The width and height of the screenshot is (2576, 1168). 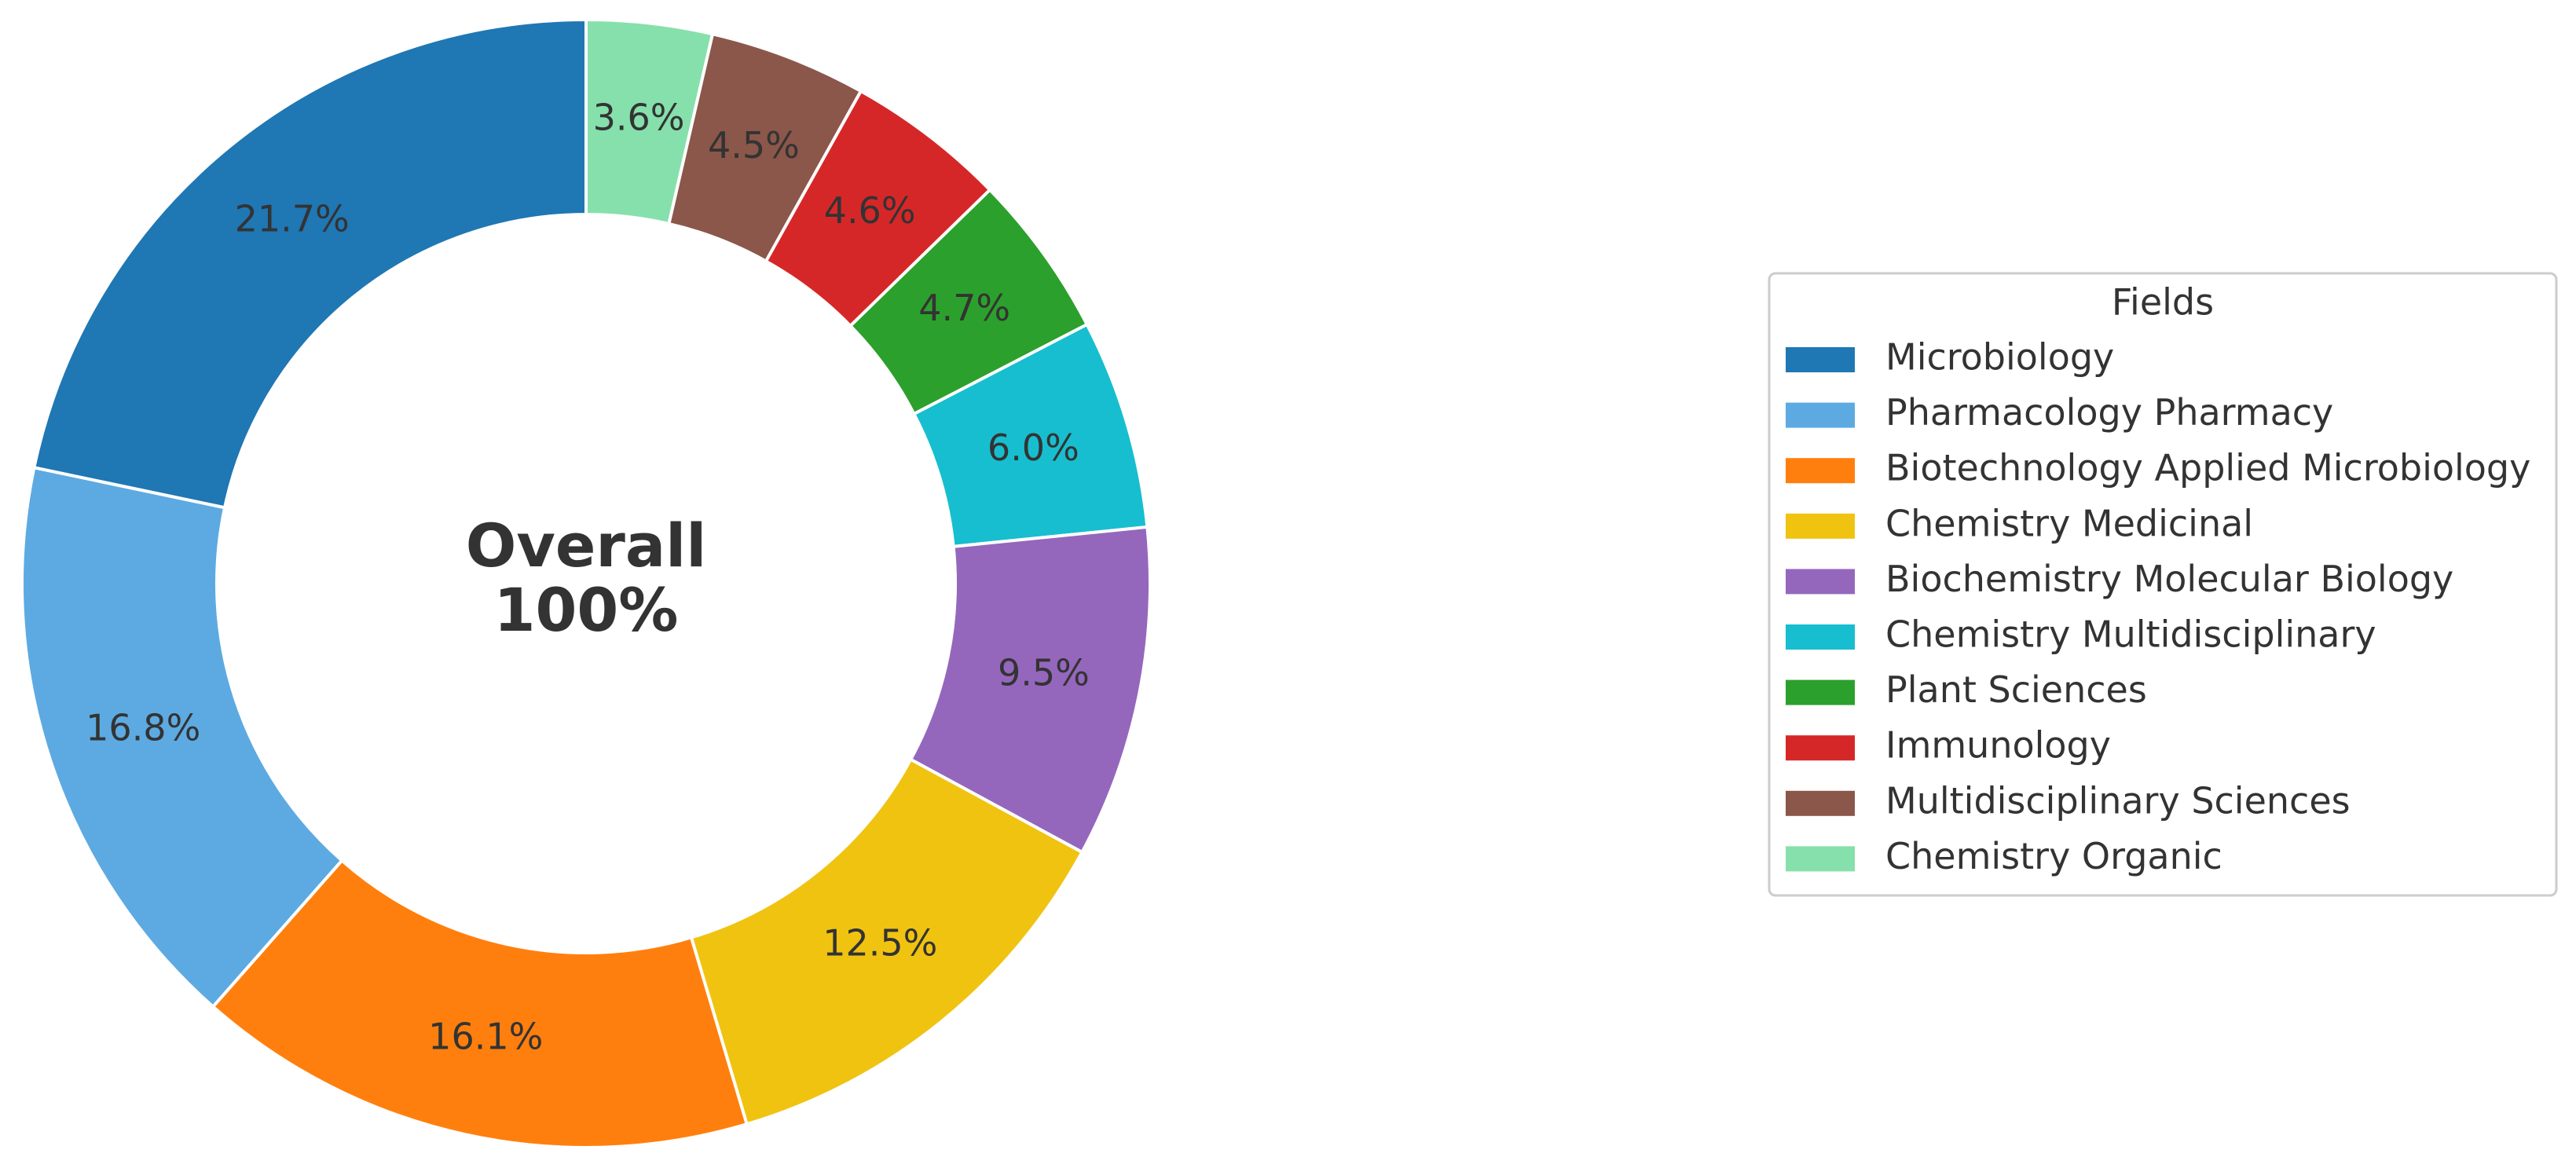 What do you see at coordinates (2118, 800) in the screenshot?
I see `legend-label-multidisciplinary-sciences: Multidisciplinary Sciences` at bounding box center [2118, 800].